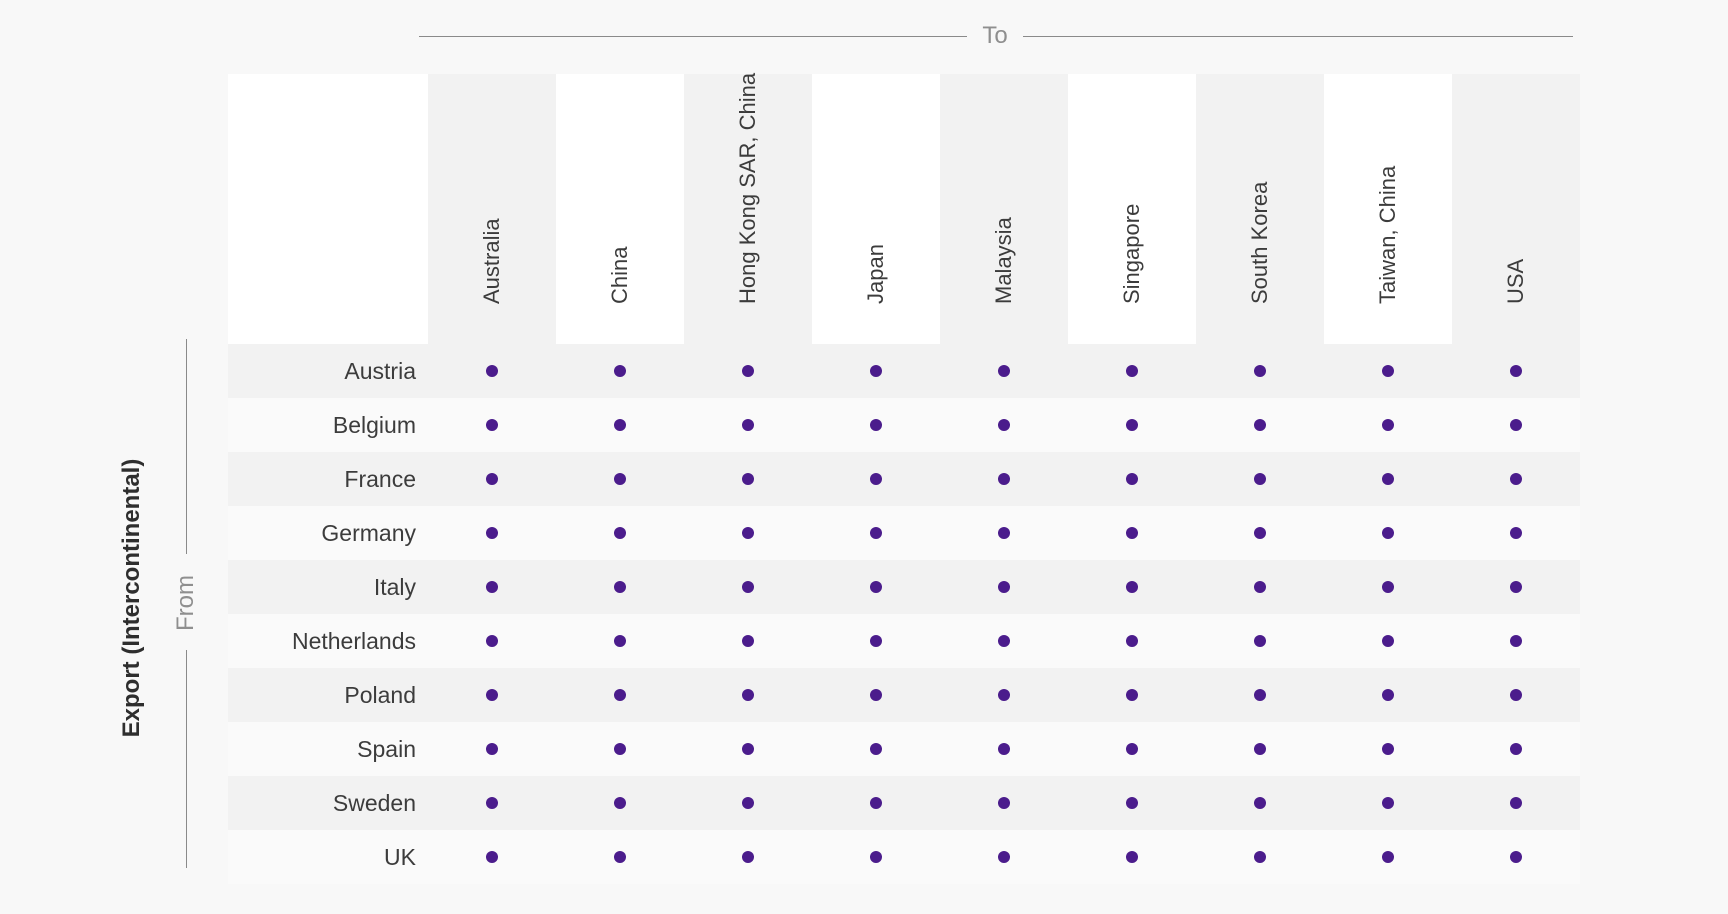  What do you see at coordinates (620, 209) in the screenshot?
I see `column-header: China` at bounding box center [620, 209].